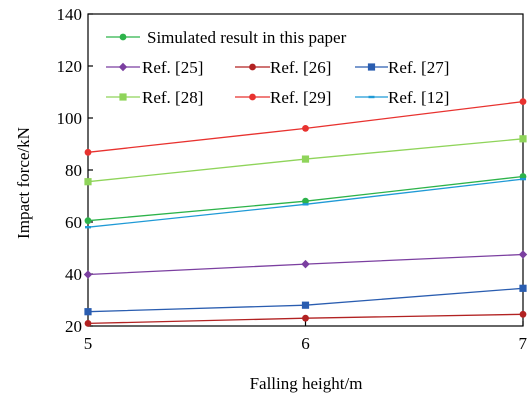 This screenshot has width=528, height=397. I want to click on y-tick-label: 100, so click(70, 118).